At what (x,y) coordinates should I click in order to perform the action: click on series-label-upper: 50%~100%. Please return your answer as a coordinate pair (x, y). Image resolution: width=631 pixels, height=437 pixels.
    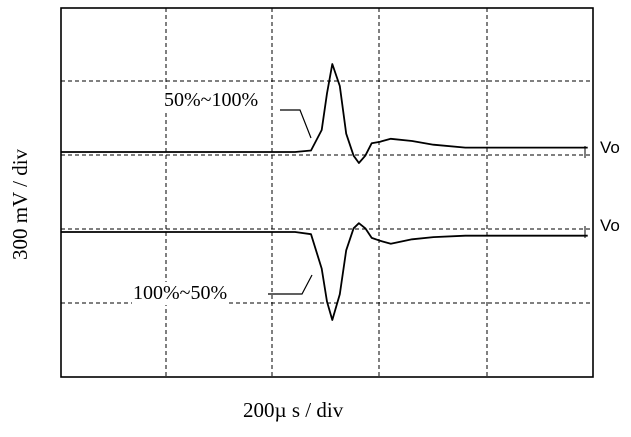
    Looking at the image, I should click on (211, 100).